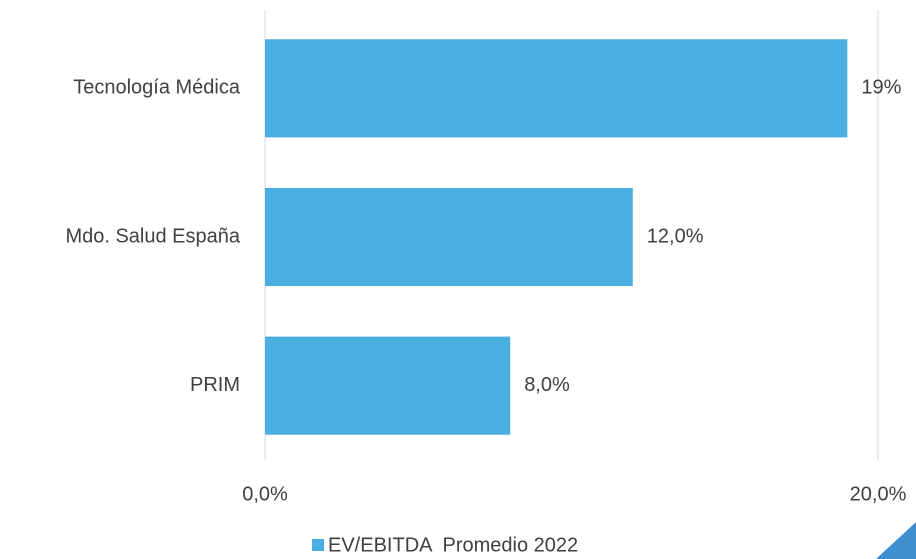  I want to click on data-label: 19%, so click(881, 88).